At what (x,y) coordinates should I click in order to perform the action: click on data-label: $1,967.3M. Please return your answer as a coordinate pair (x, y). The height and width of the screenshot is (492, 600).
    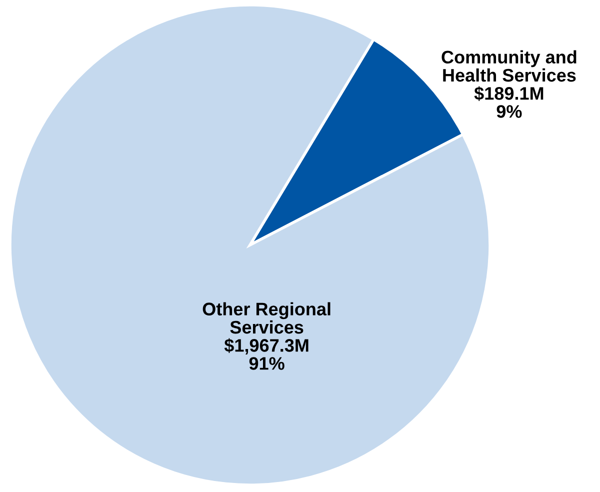
    Looking at the image, I should click on (266, 346).